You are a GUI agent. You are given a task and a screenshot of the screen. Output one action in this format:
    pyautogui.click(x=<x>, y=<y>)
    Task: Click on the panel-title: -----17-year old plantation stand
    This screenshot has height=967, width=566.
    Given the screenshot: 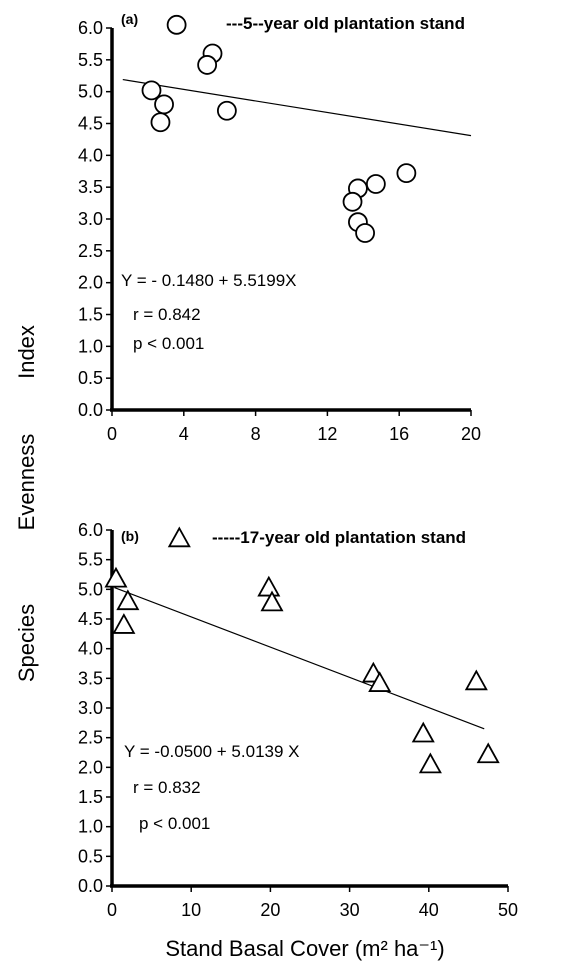 What is the action you would take?
    pyautogui.click(x=339, y=537)
    